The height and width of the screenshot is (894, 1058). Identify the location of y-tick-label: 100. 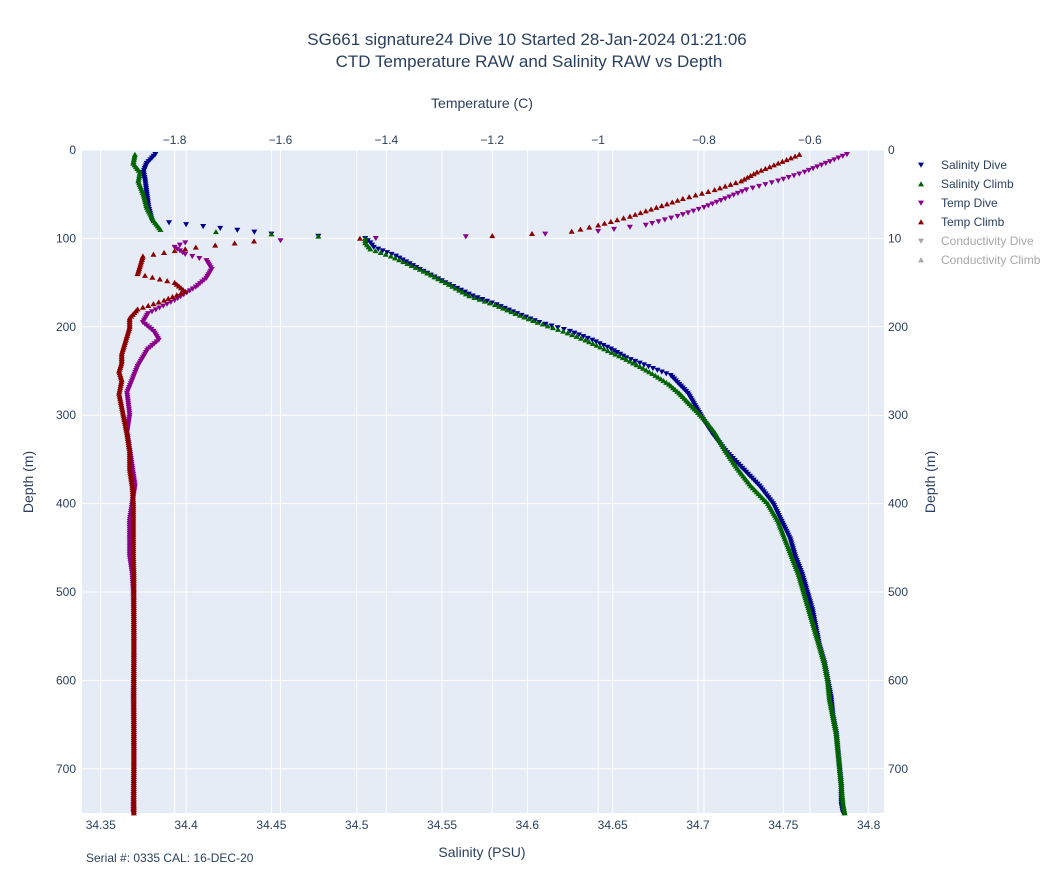
(66, 238).